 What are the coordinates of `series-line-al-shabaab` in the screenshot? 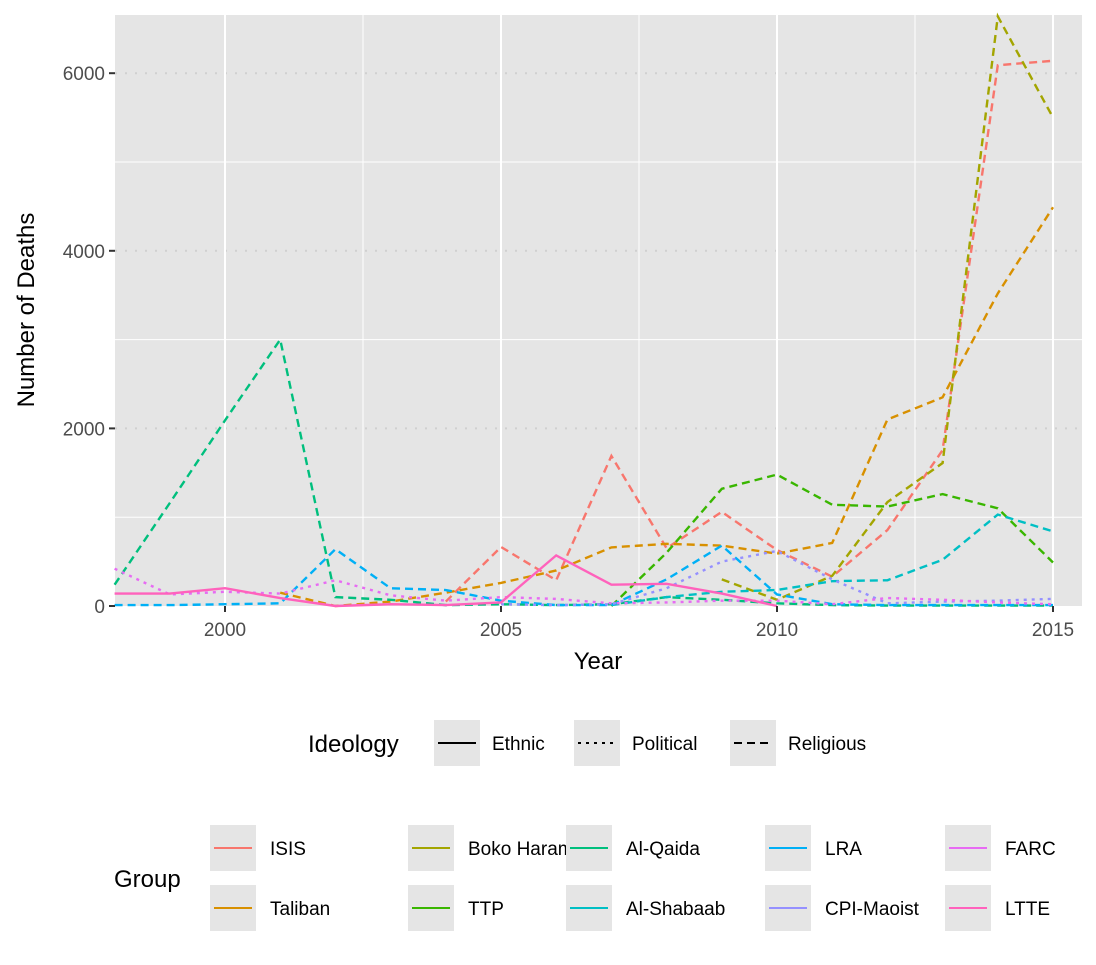 It's located at (832, 560).